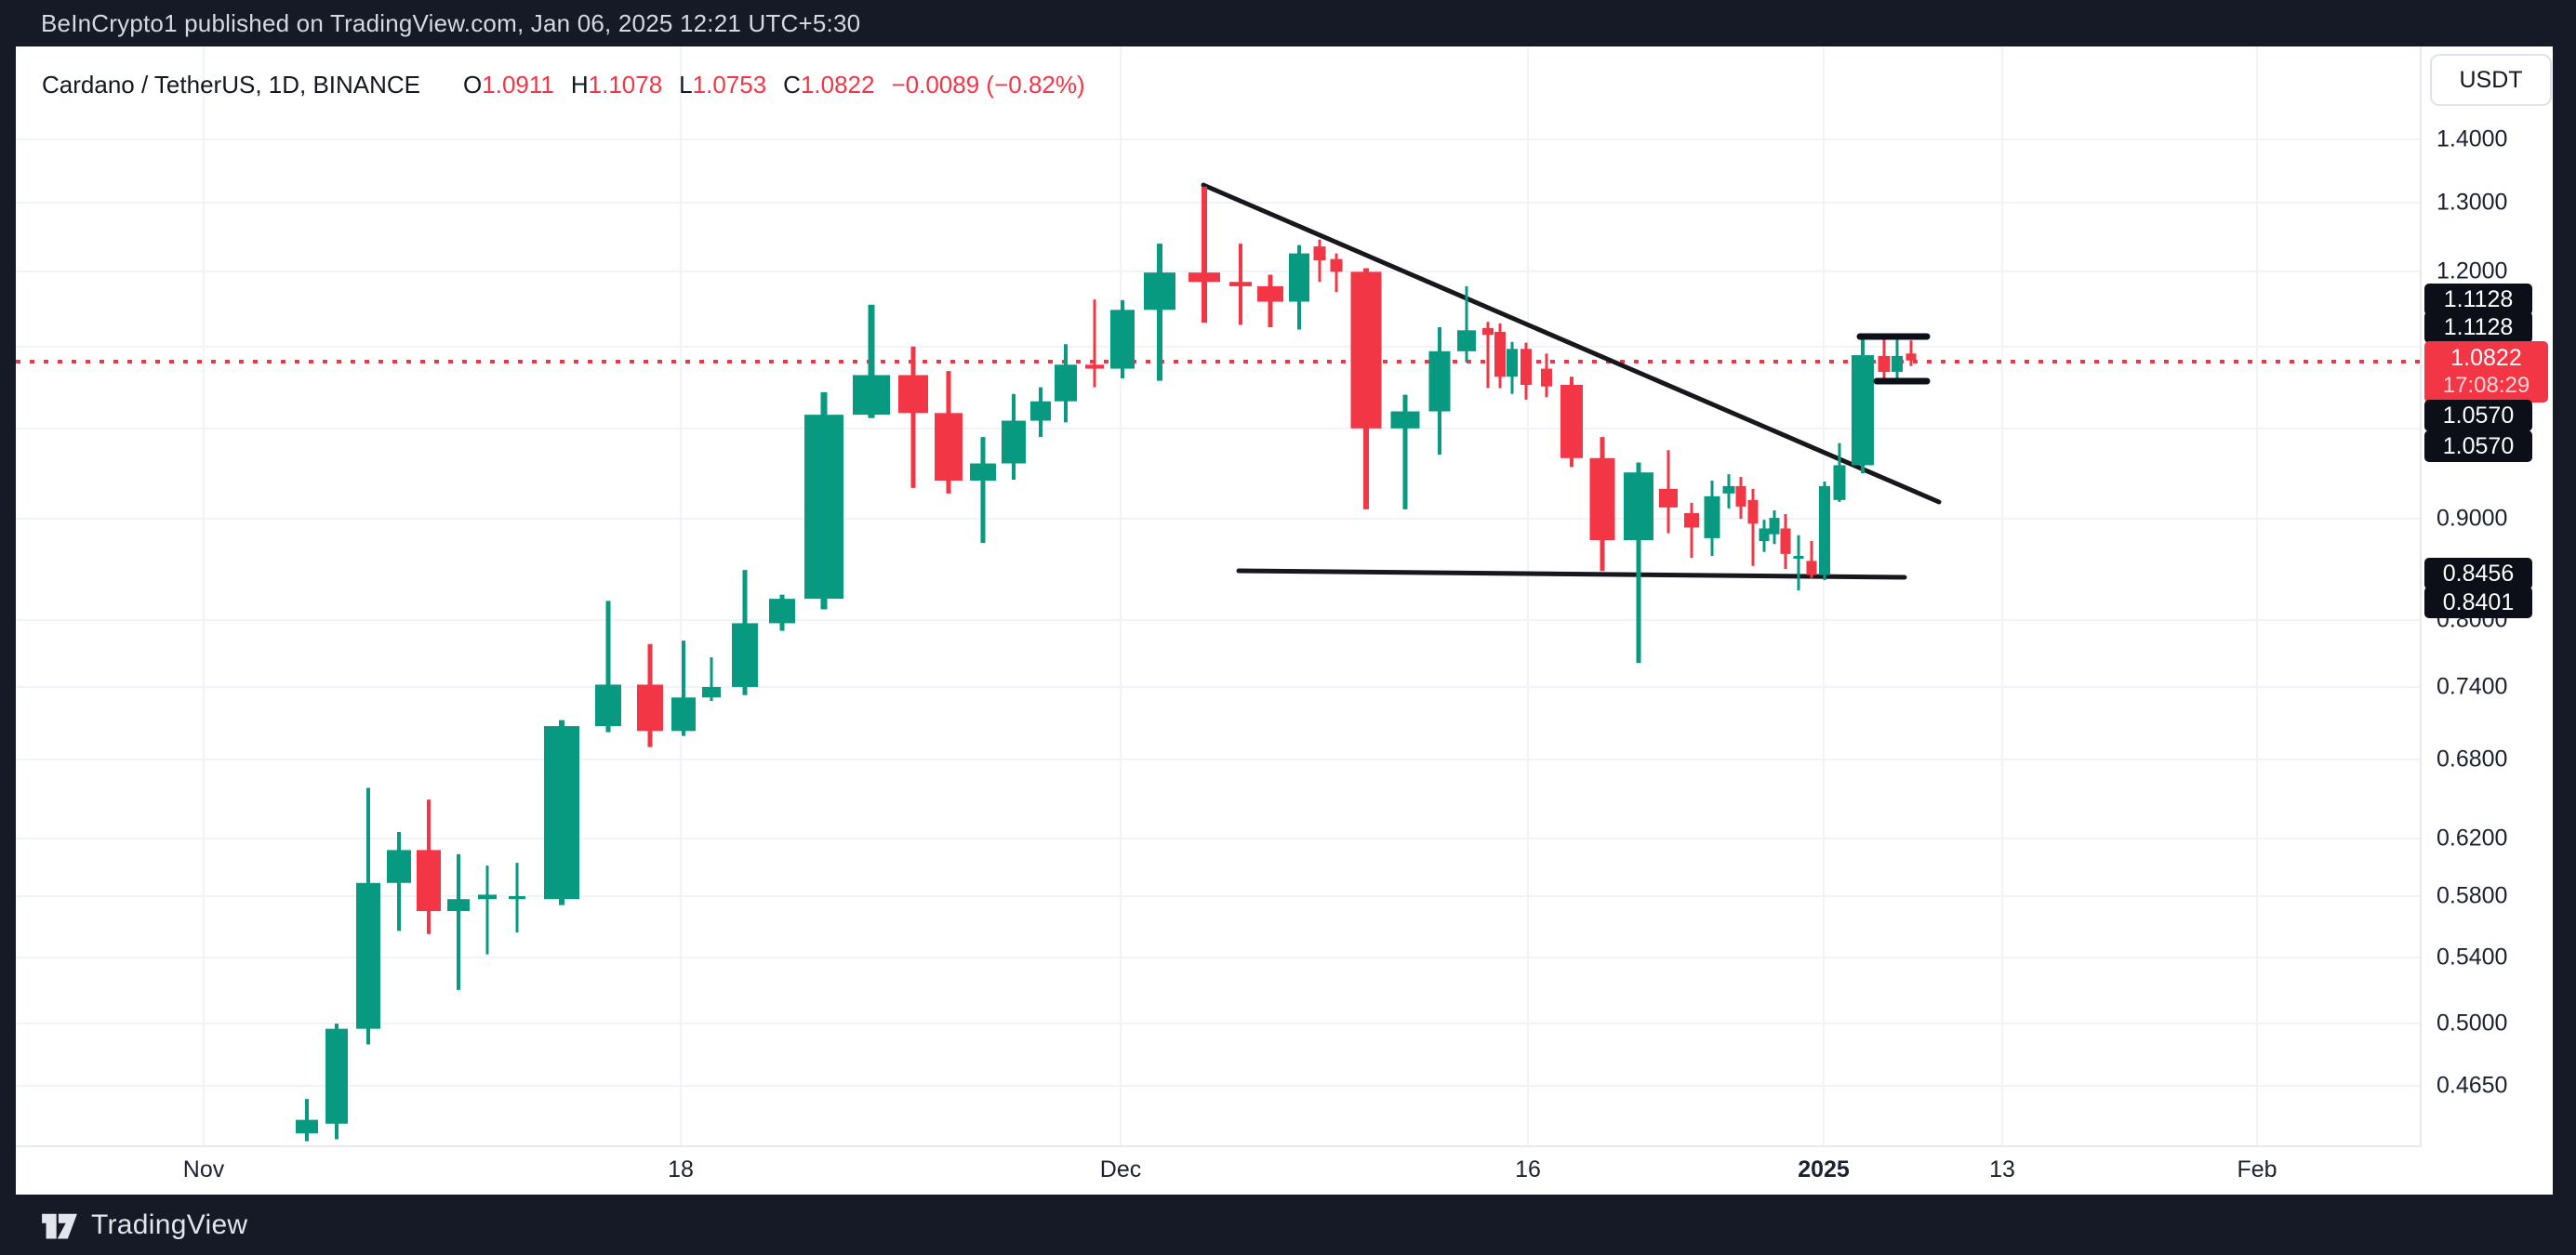 The image size is (2576, 1255). Describe the element at coordinates (2478, 602) in the screenshot. I see `level-price-badge: 0.8401` at that location.